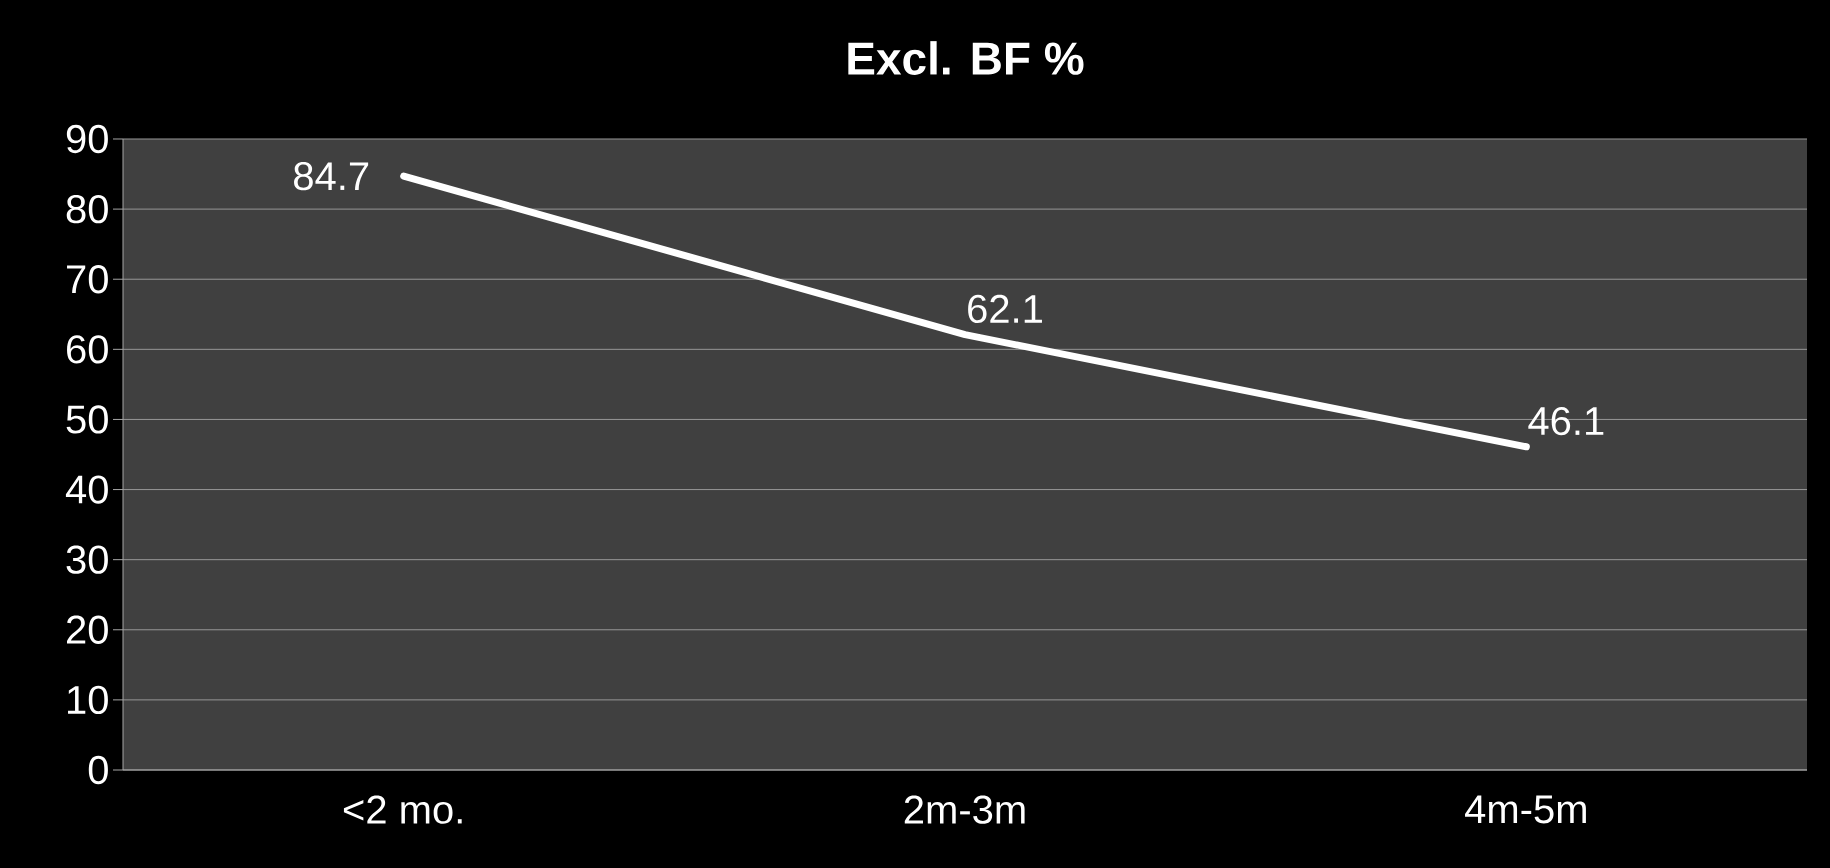 The width and height of the screenshot is (1830, 868). What do you see at coordinates (86, 489) in the screenshot?
I see `y-tick-label: 40` at bounding box center [86, 489].